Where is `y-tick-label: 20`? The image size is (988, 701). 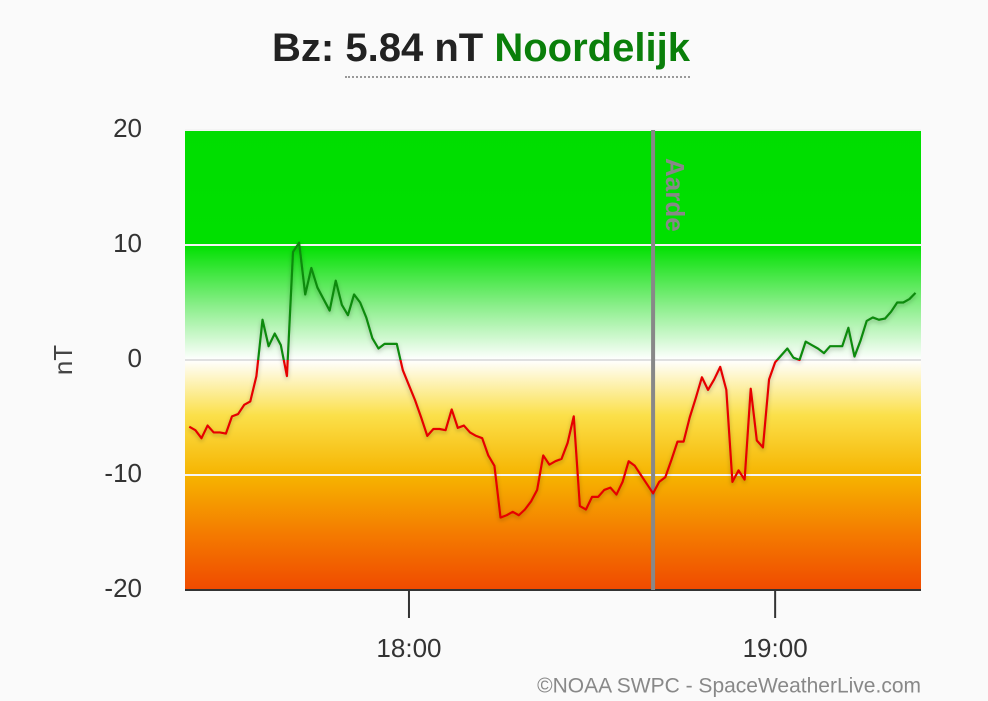
y-tick-label: 20 is located at coordinates (127, 128).